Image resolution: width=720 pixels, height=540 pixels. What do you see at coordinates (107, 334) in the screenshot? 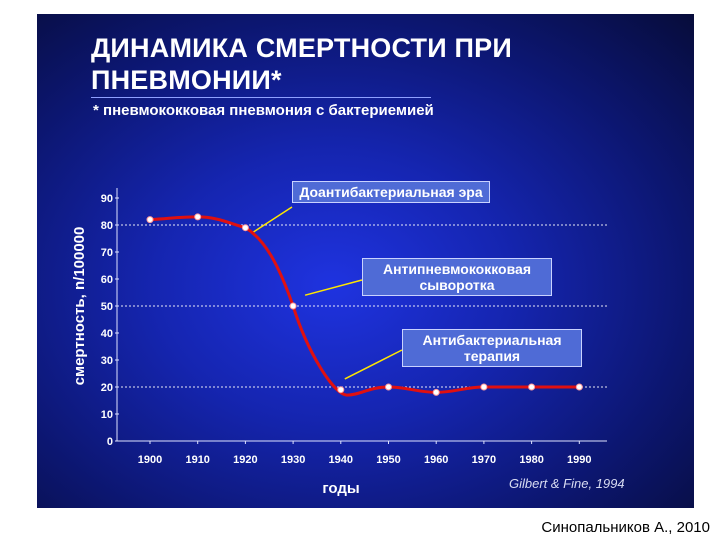
I see `y-tick-label: 40` at bounding box center [107, 334].